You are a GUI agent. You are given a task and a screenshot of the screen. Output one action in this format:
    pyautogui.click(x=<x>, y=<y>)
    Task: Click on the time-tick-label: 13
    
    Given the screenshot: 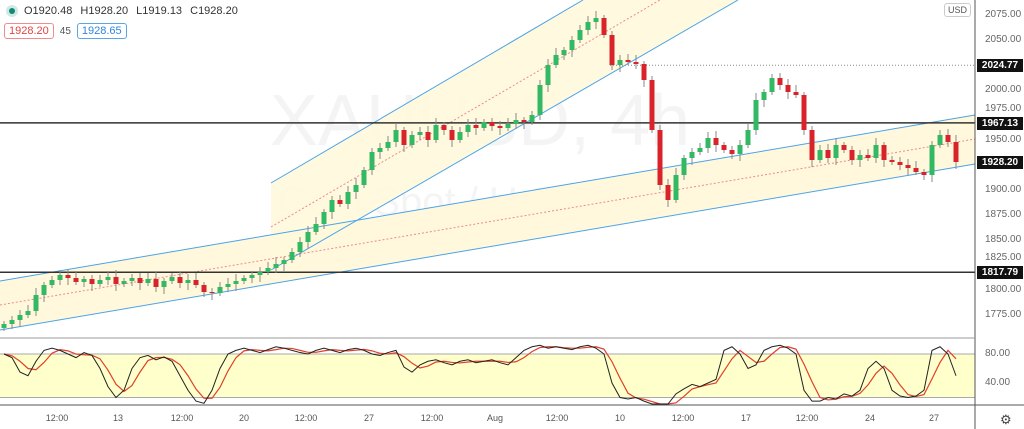 What is the action you would take?
    pyautogui.click(x=118, y=418)
    